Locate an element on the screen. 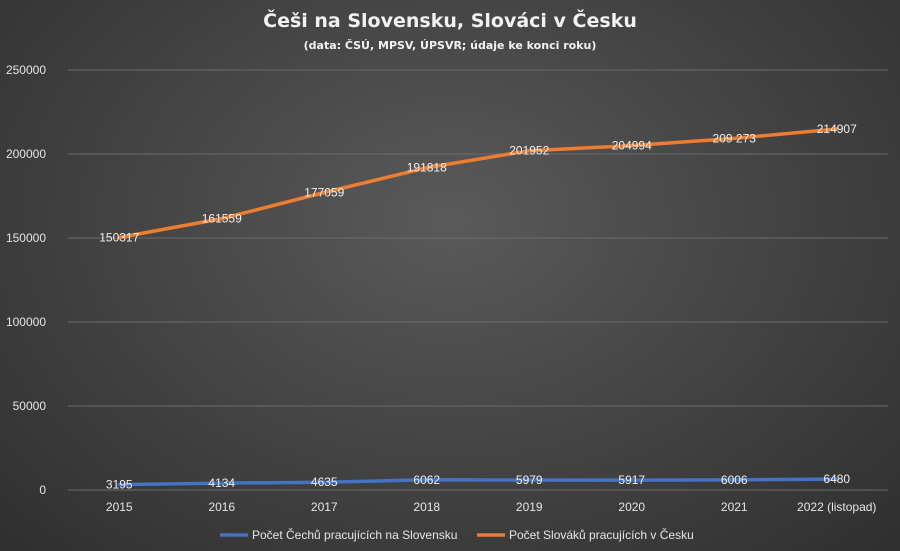 This screenshot has height=551, width=900. x-tick-label: 2019 is located at coordinates (529, 507).